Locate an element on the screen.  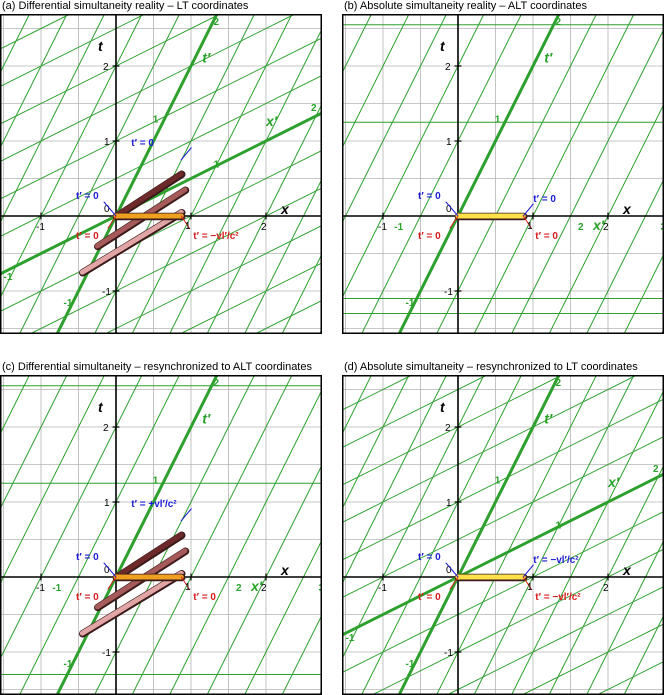
t-prime-tick-label: 2 is located at coordinates (217, 383).